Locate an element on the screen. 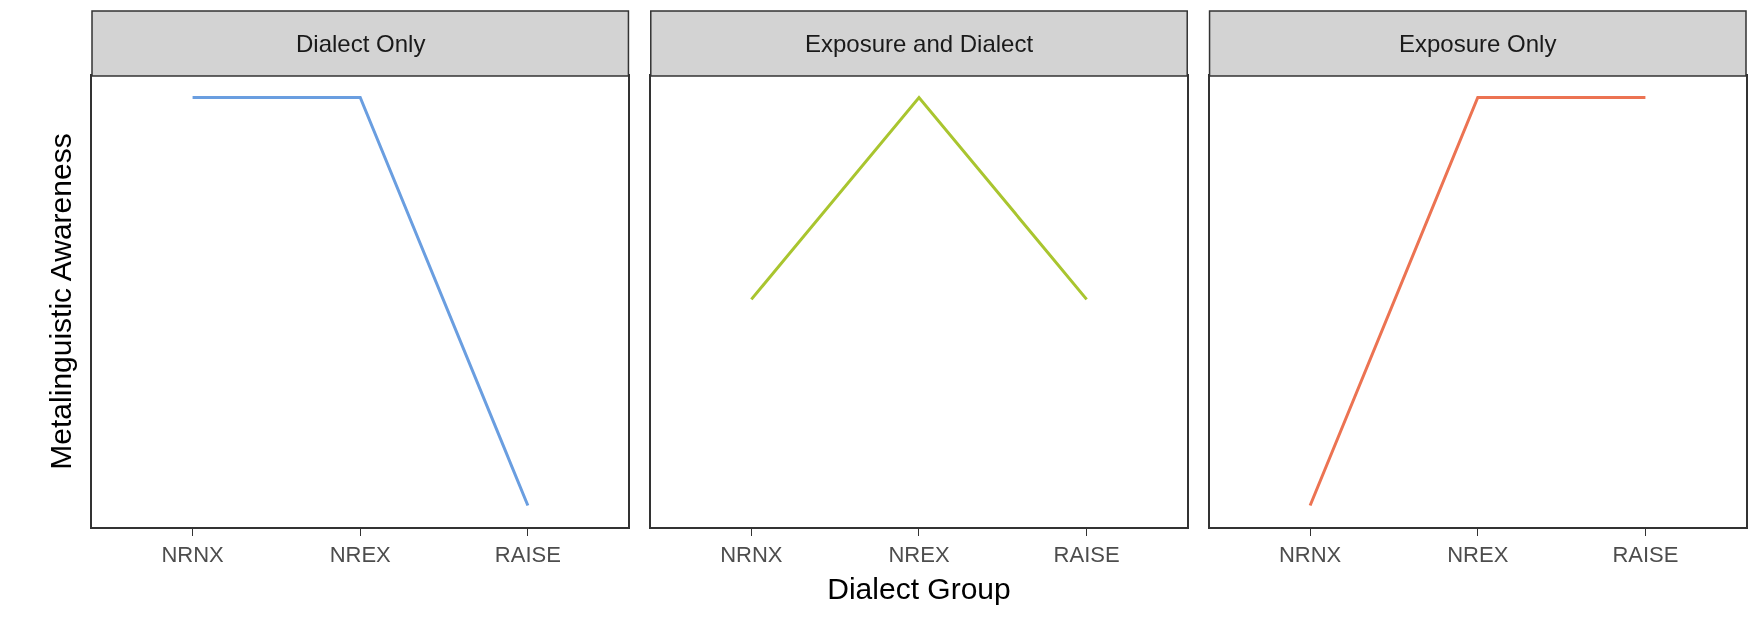 The image size is (1759, 636). chart-title: Exposure and Dialect is located at coordinates (919, 43).